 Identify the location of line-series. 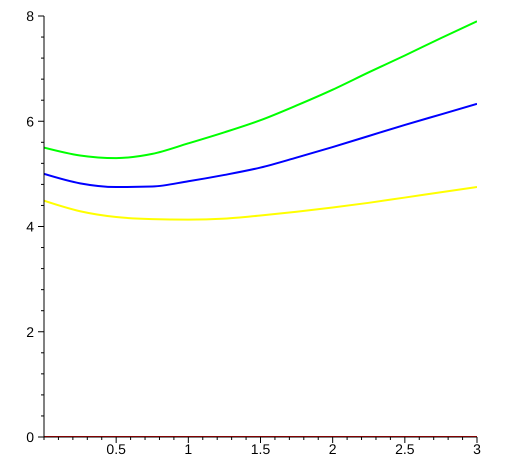
(260, 203).